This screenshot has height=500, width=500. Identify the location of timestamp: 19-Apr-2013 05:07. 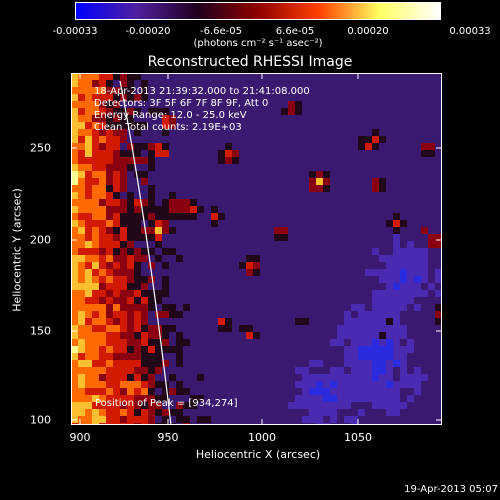
(451, 489).